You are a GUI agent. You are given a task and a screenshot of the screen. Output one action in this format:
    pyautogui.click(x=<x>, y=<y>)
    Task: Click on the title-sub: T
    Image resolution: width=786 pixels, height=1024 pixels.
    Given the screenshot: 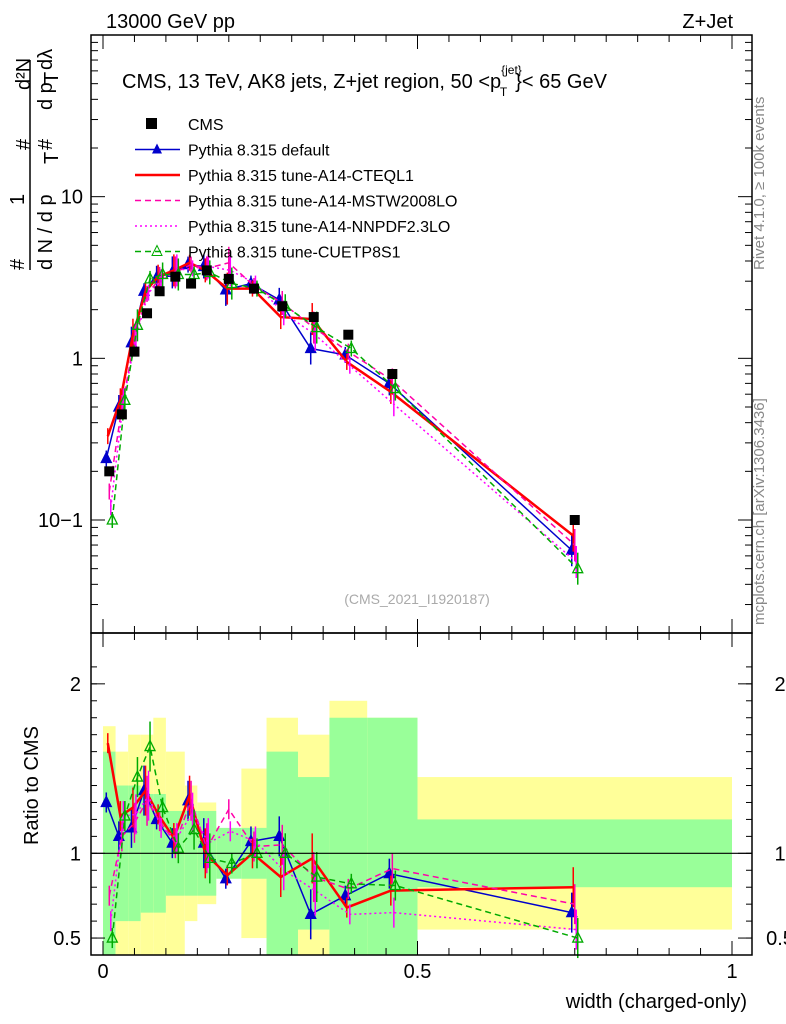 What is the action you would take?
    pyautogui.click(x=504, y=92)
    